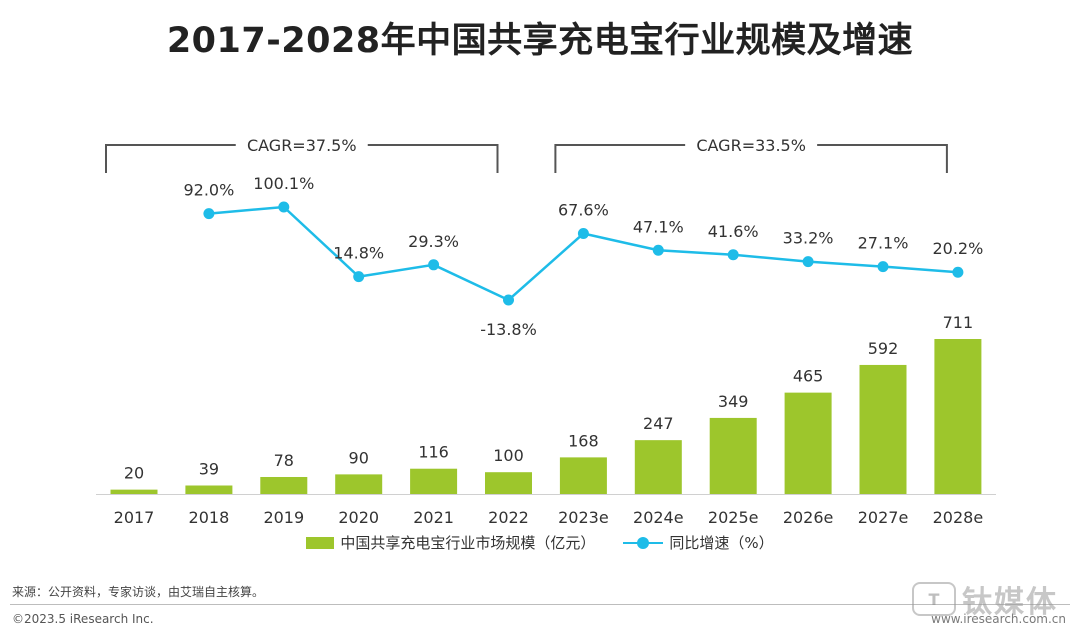  I want to click on x-tick-label: 2019, so click(283, 517).